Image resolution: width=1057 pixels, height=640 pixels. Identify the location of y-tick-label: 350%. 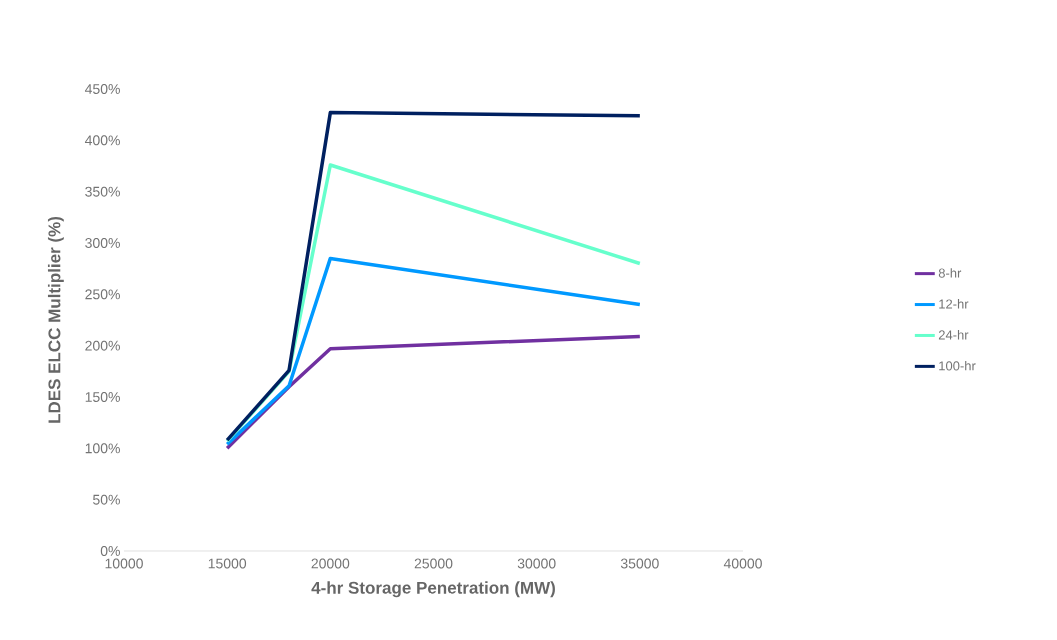
(102, 191).